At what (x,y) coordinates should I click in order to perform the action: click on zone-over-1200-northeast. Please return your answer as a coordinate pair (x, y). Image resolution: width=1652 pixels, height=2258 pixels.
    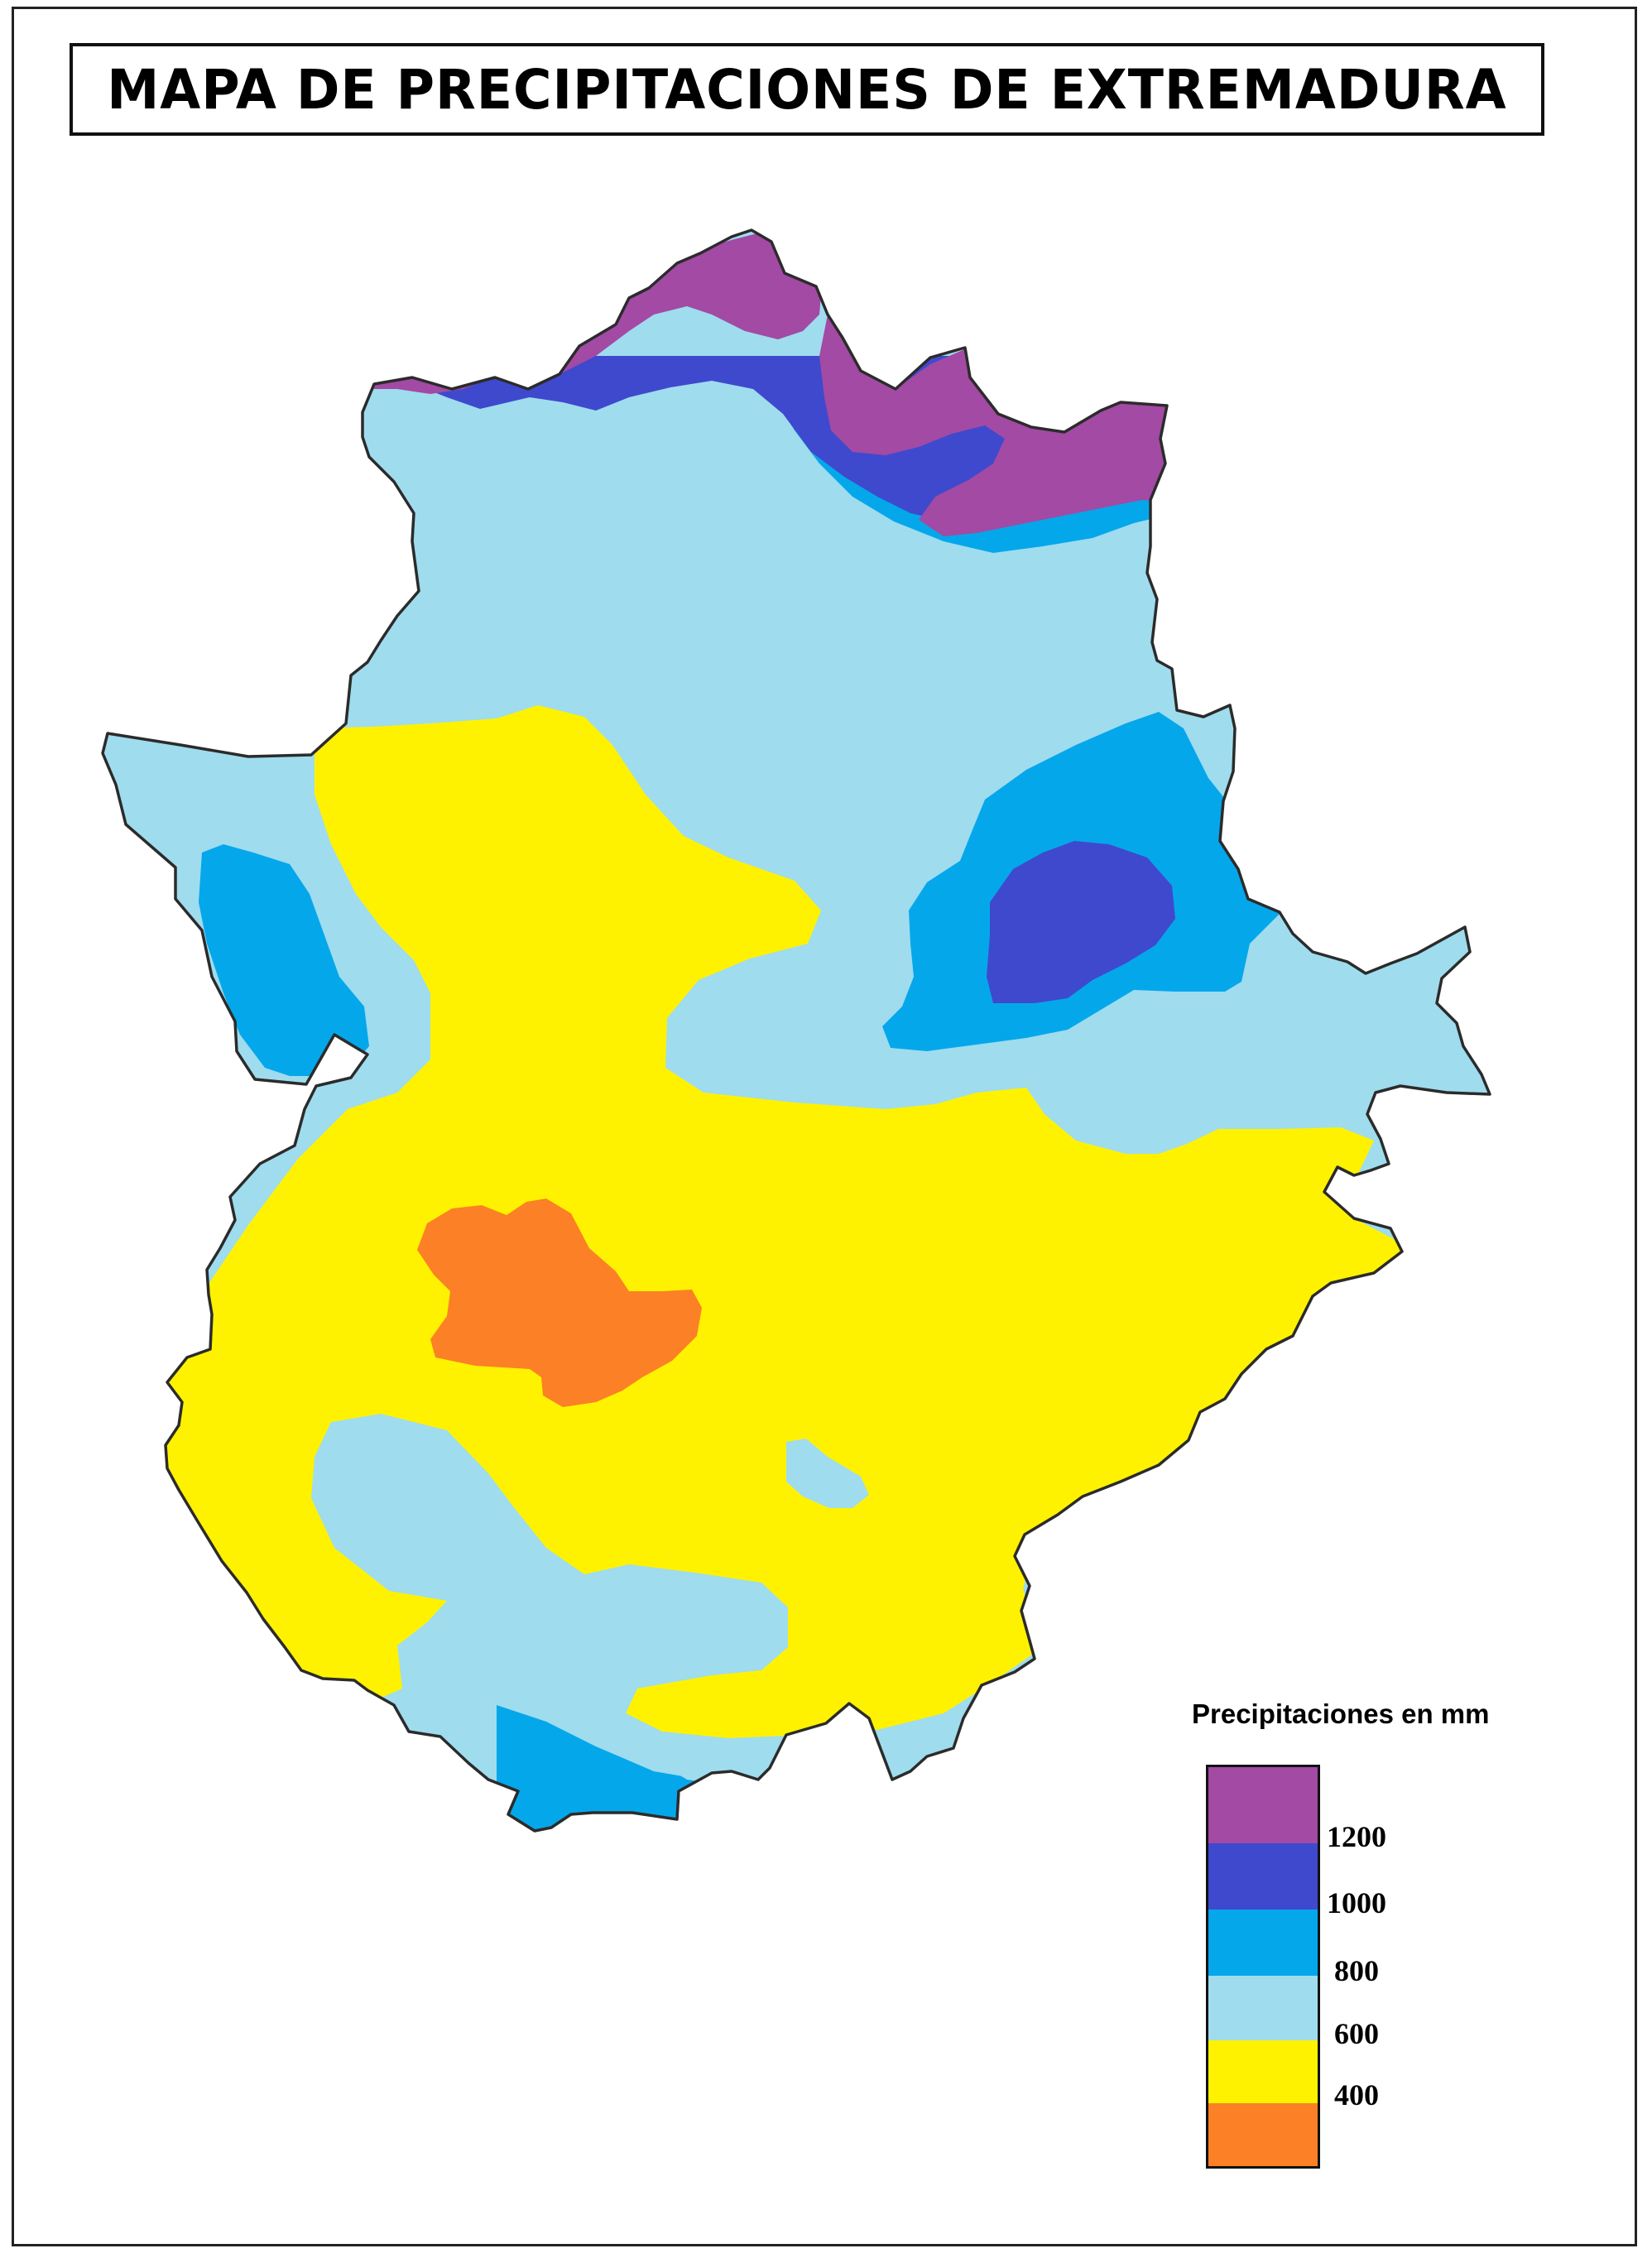
    Looking at the image, I should click on (997, 425).